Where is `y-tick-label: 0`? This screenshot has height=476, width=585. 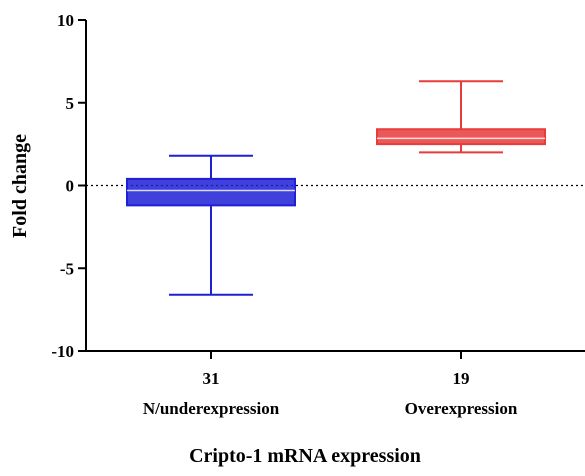 y-tick-label: 0 is located at coordinates (70, 186).